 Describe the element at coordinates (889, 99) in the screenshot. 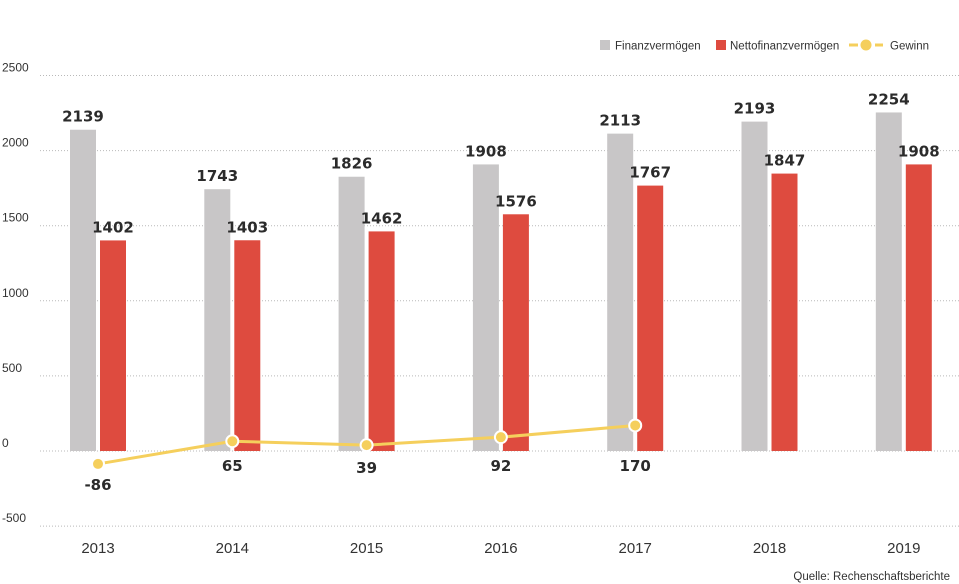

I see `data-label: 2254` at that location.